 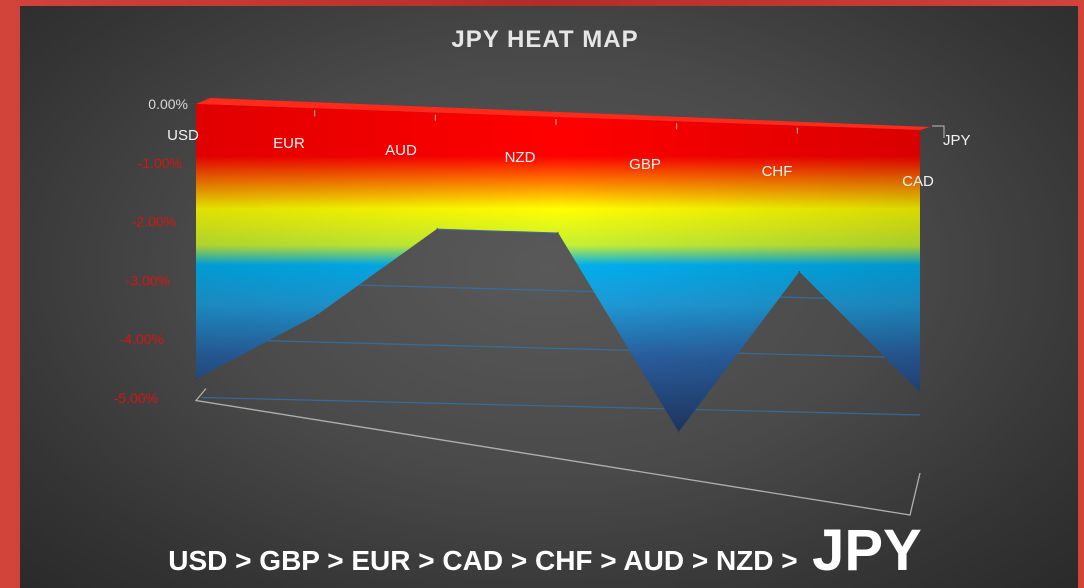 I want to click on chart-title: JPY HEAT MAP, so click(x=544, y=39).